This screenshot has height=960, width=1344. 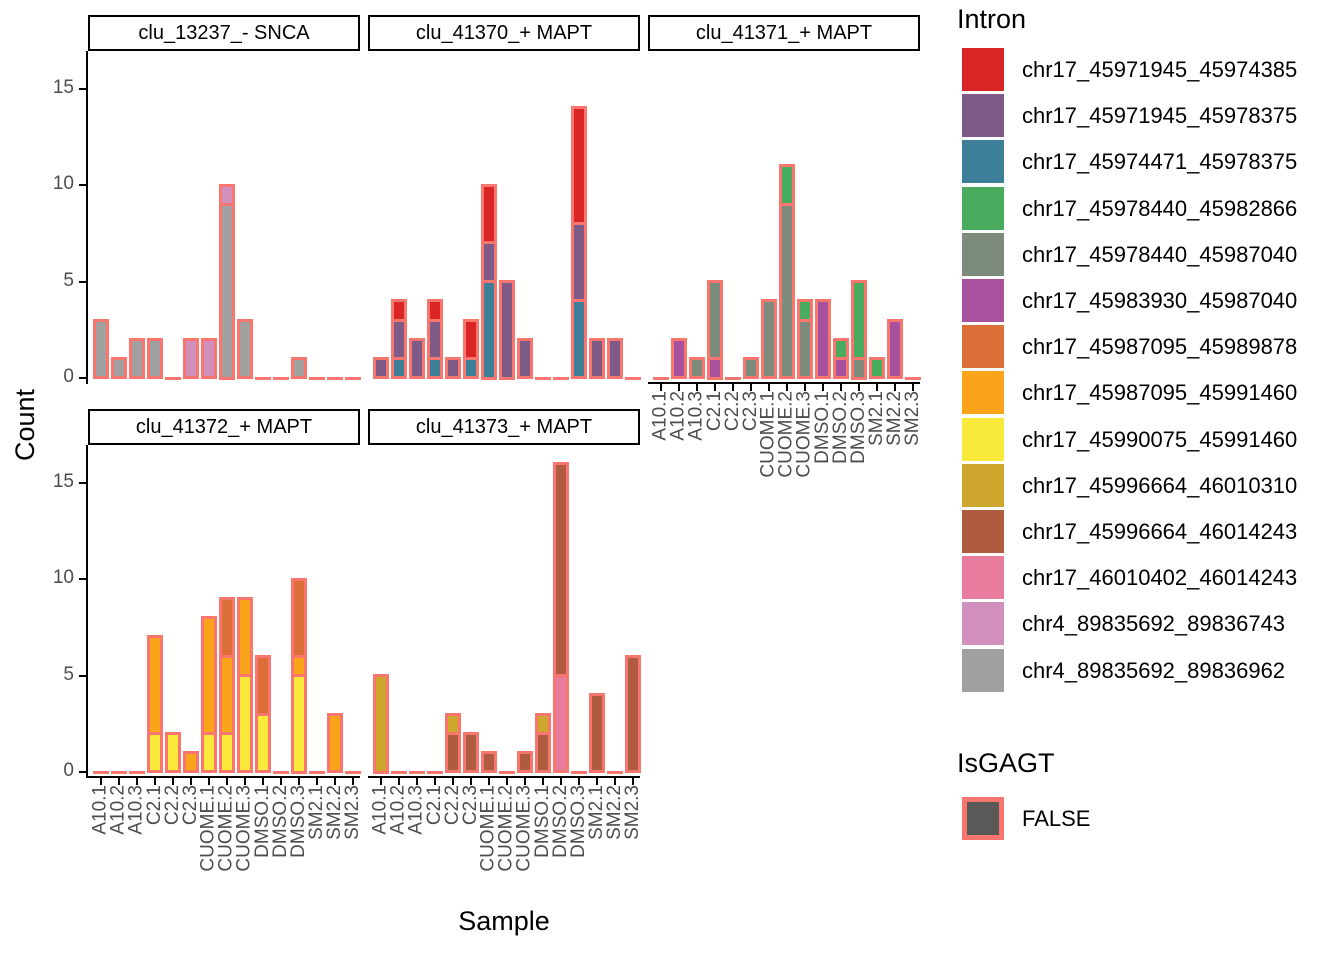 I want to click on facet-panel: 0 5 10 15, so click(x=207, y=219).